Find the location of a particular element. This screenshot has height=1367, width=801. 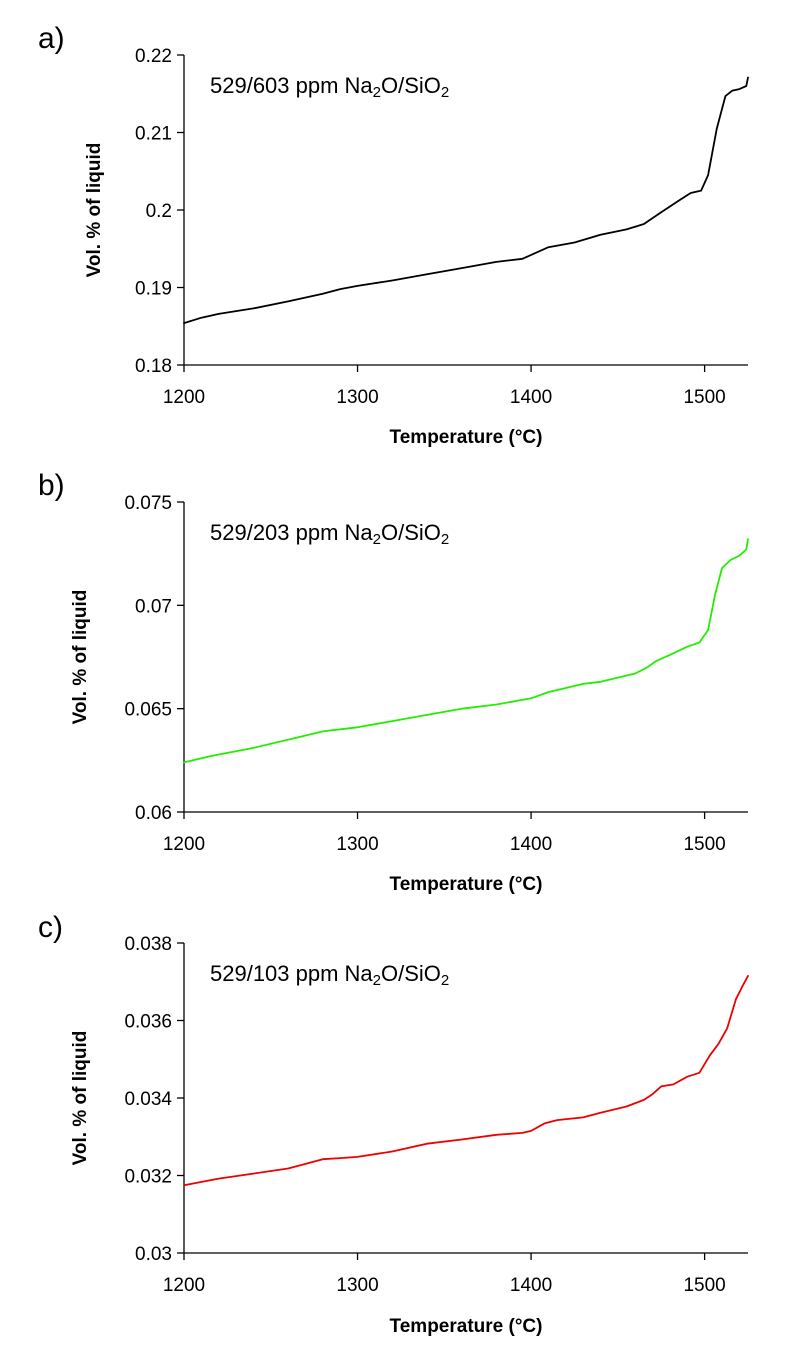

y-tick-label: 0.2 is located at coordinates (159, 211).